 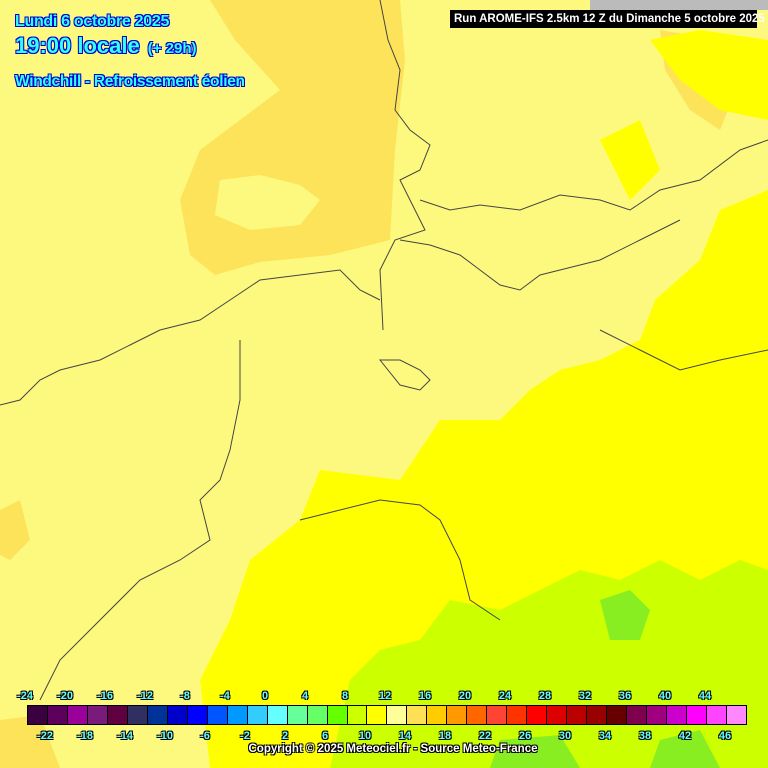 I want to click on zone-14-16-ne, so click(x=684, y=115).